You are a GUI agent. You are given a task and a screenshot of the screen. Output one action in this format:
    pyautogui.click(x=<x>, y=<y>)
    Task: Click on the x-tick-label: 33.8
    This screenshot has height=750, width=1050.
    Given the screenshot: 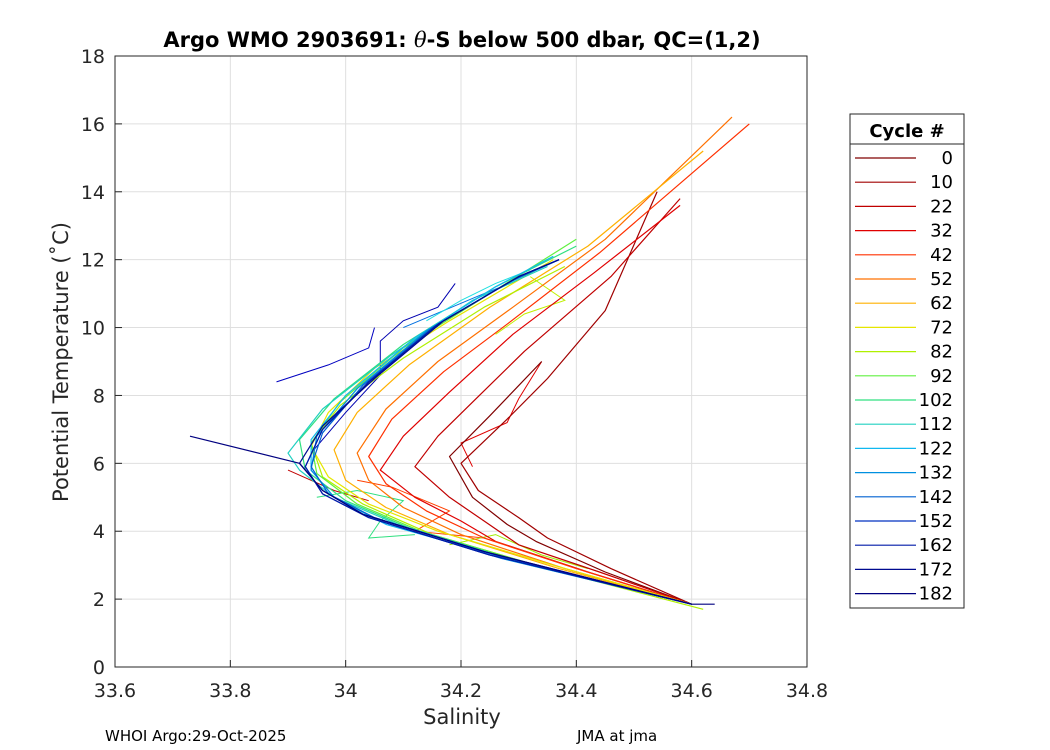 What is the action you would take?
    pyautogui.click(x=230, y=691)
    